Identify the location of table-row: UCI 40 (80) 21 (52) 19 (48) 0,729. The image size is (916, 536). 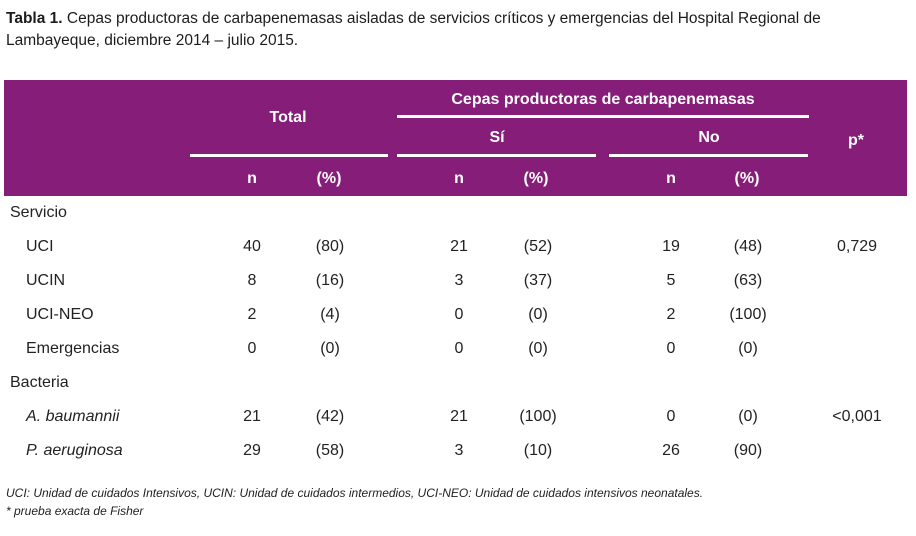
(455, 247).